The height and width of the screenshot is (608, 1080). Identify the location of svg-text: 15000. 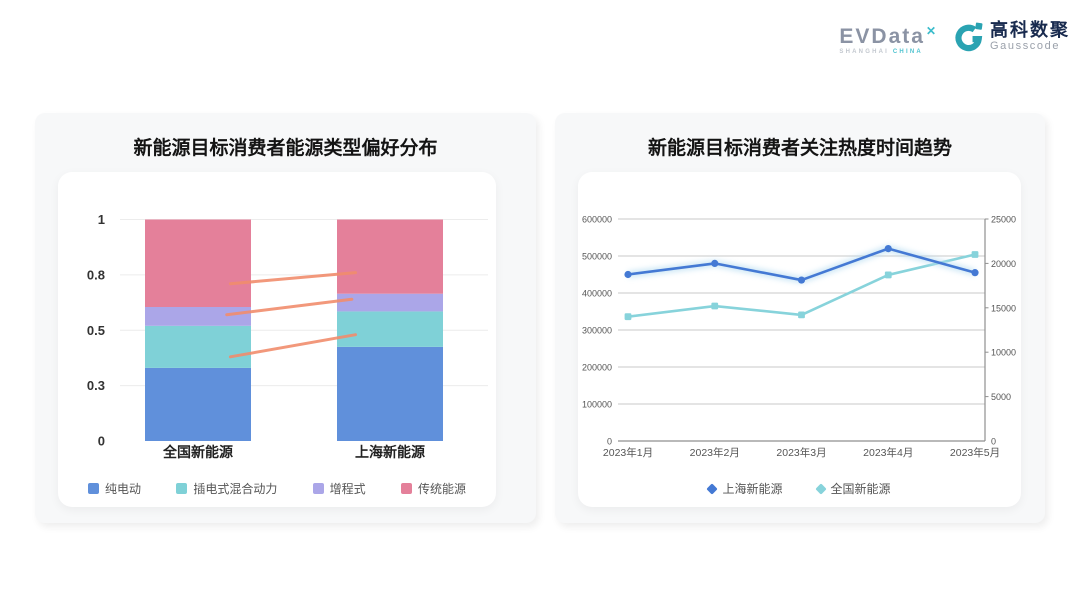
(1003, 308).